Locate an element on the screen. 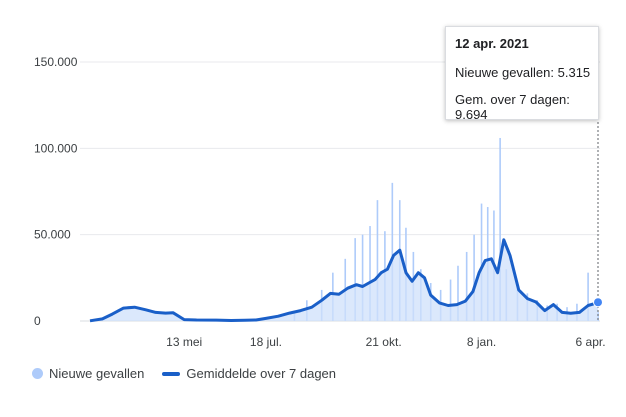 The height and width of the screenshot is (417, 626). y-tick-label: 0 is located at coordinates (37, 321).